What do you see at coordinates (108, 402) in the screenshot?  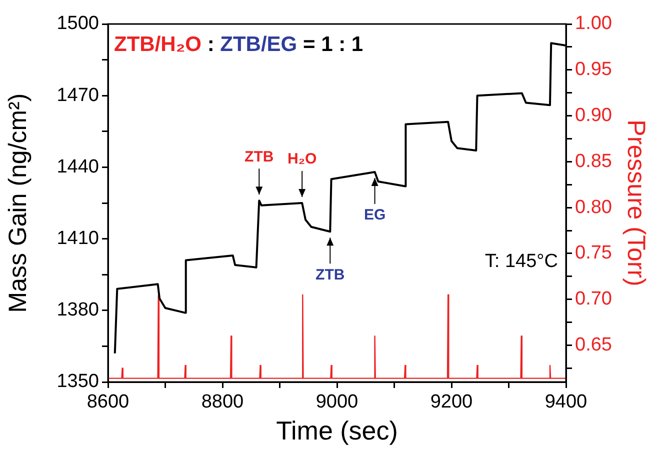 I see `x-tick-label: 8600` at bounding box center [108, 402].